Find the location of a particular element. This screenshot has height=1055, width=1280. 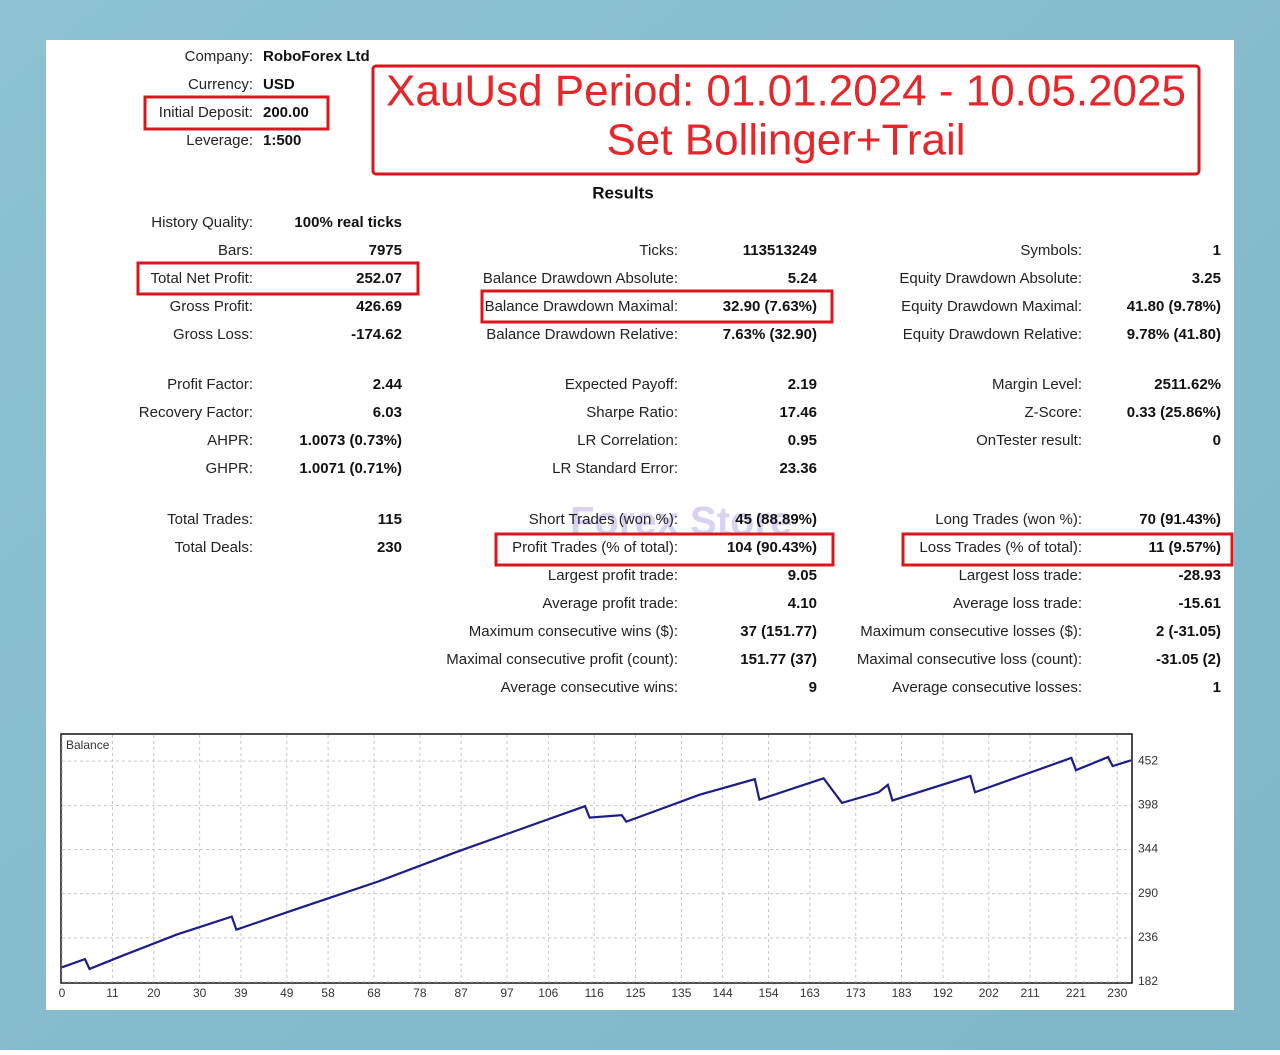

stat-label: Recovery Factor: is located at coordinates (196, 412).